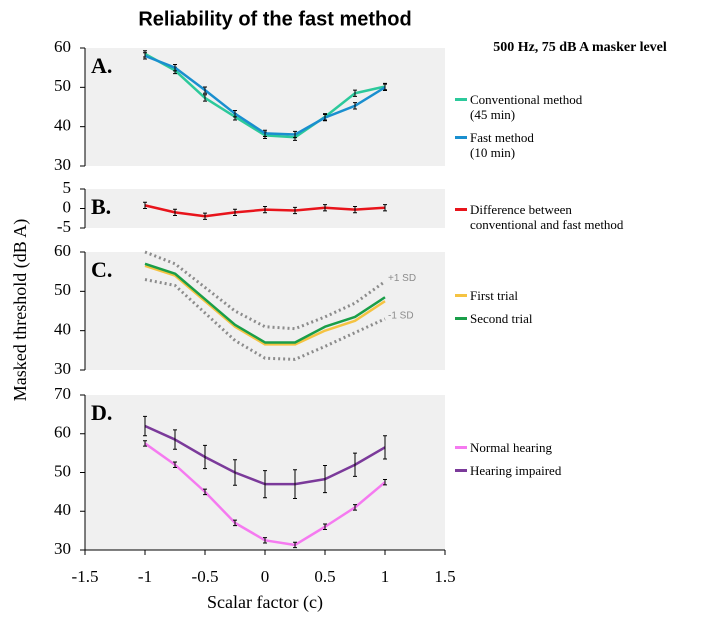 The image size is (704, 617). I want to click on line-label: +1 SD, so click(402, 278).